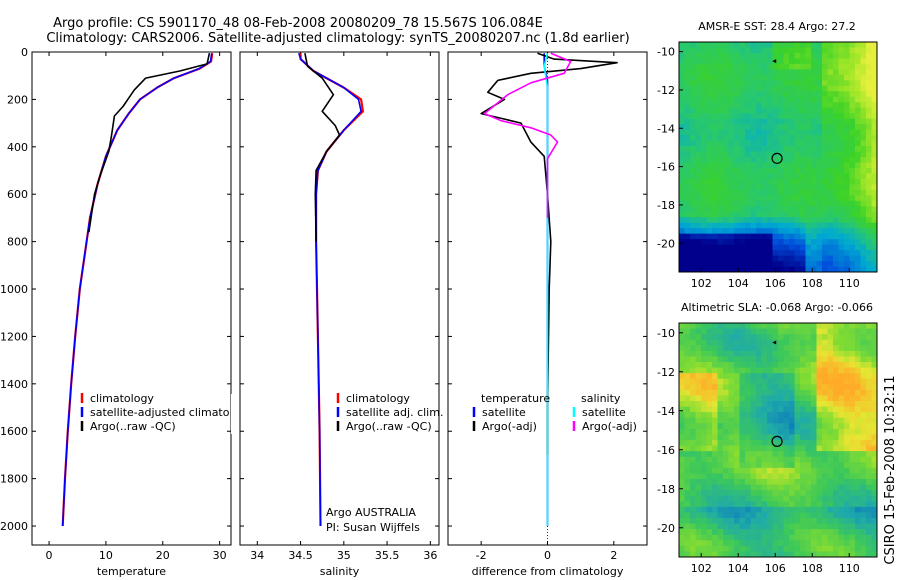 The image size is (900, 580). I want to click on y-tick-label: 200, so click(17, 99).